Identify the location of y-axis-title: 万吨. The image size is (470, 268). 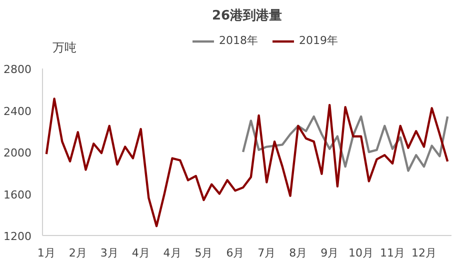
(64, 47).